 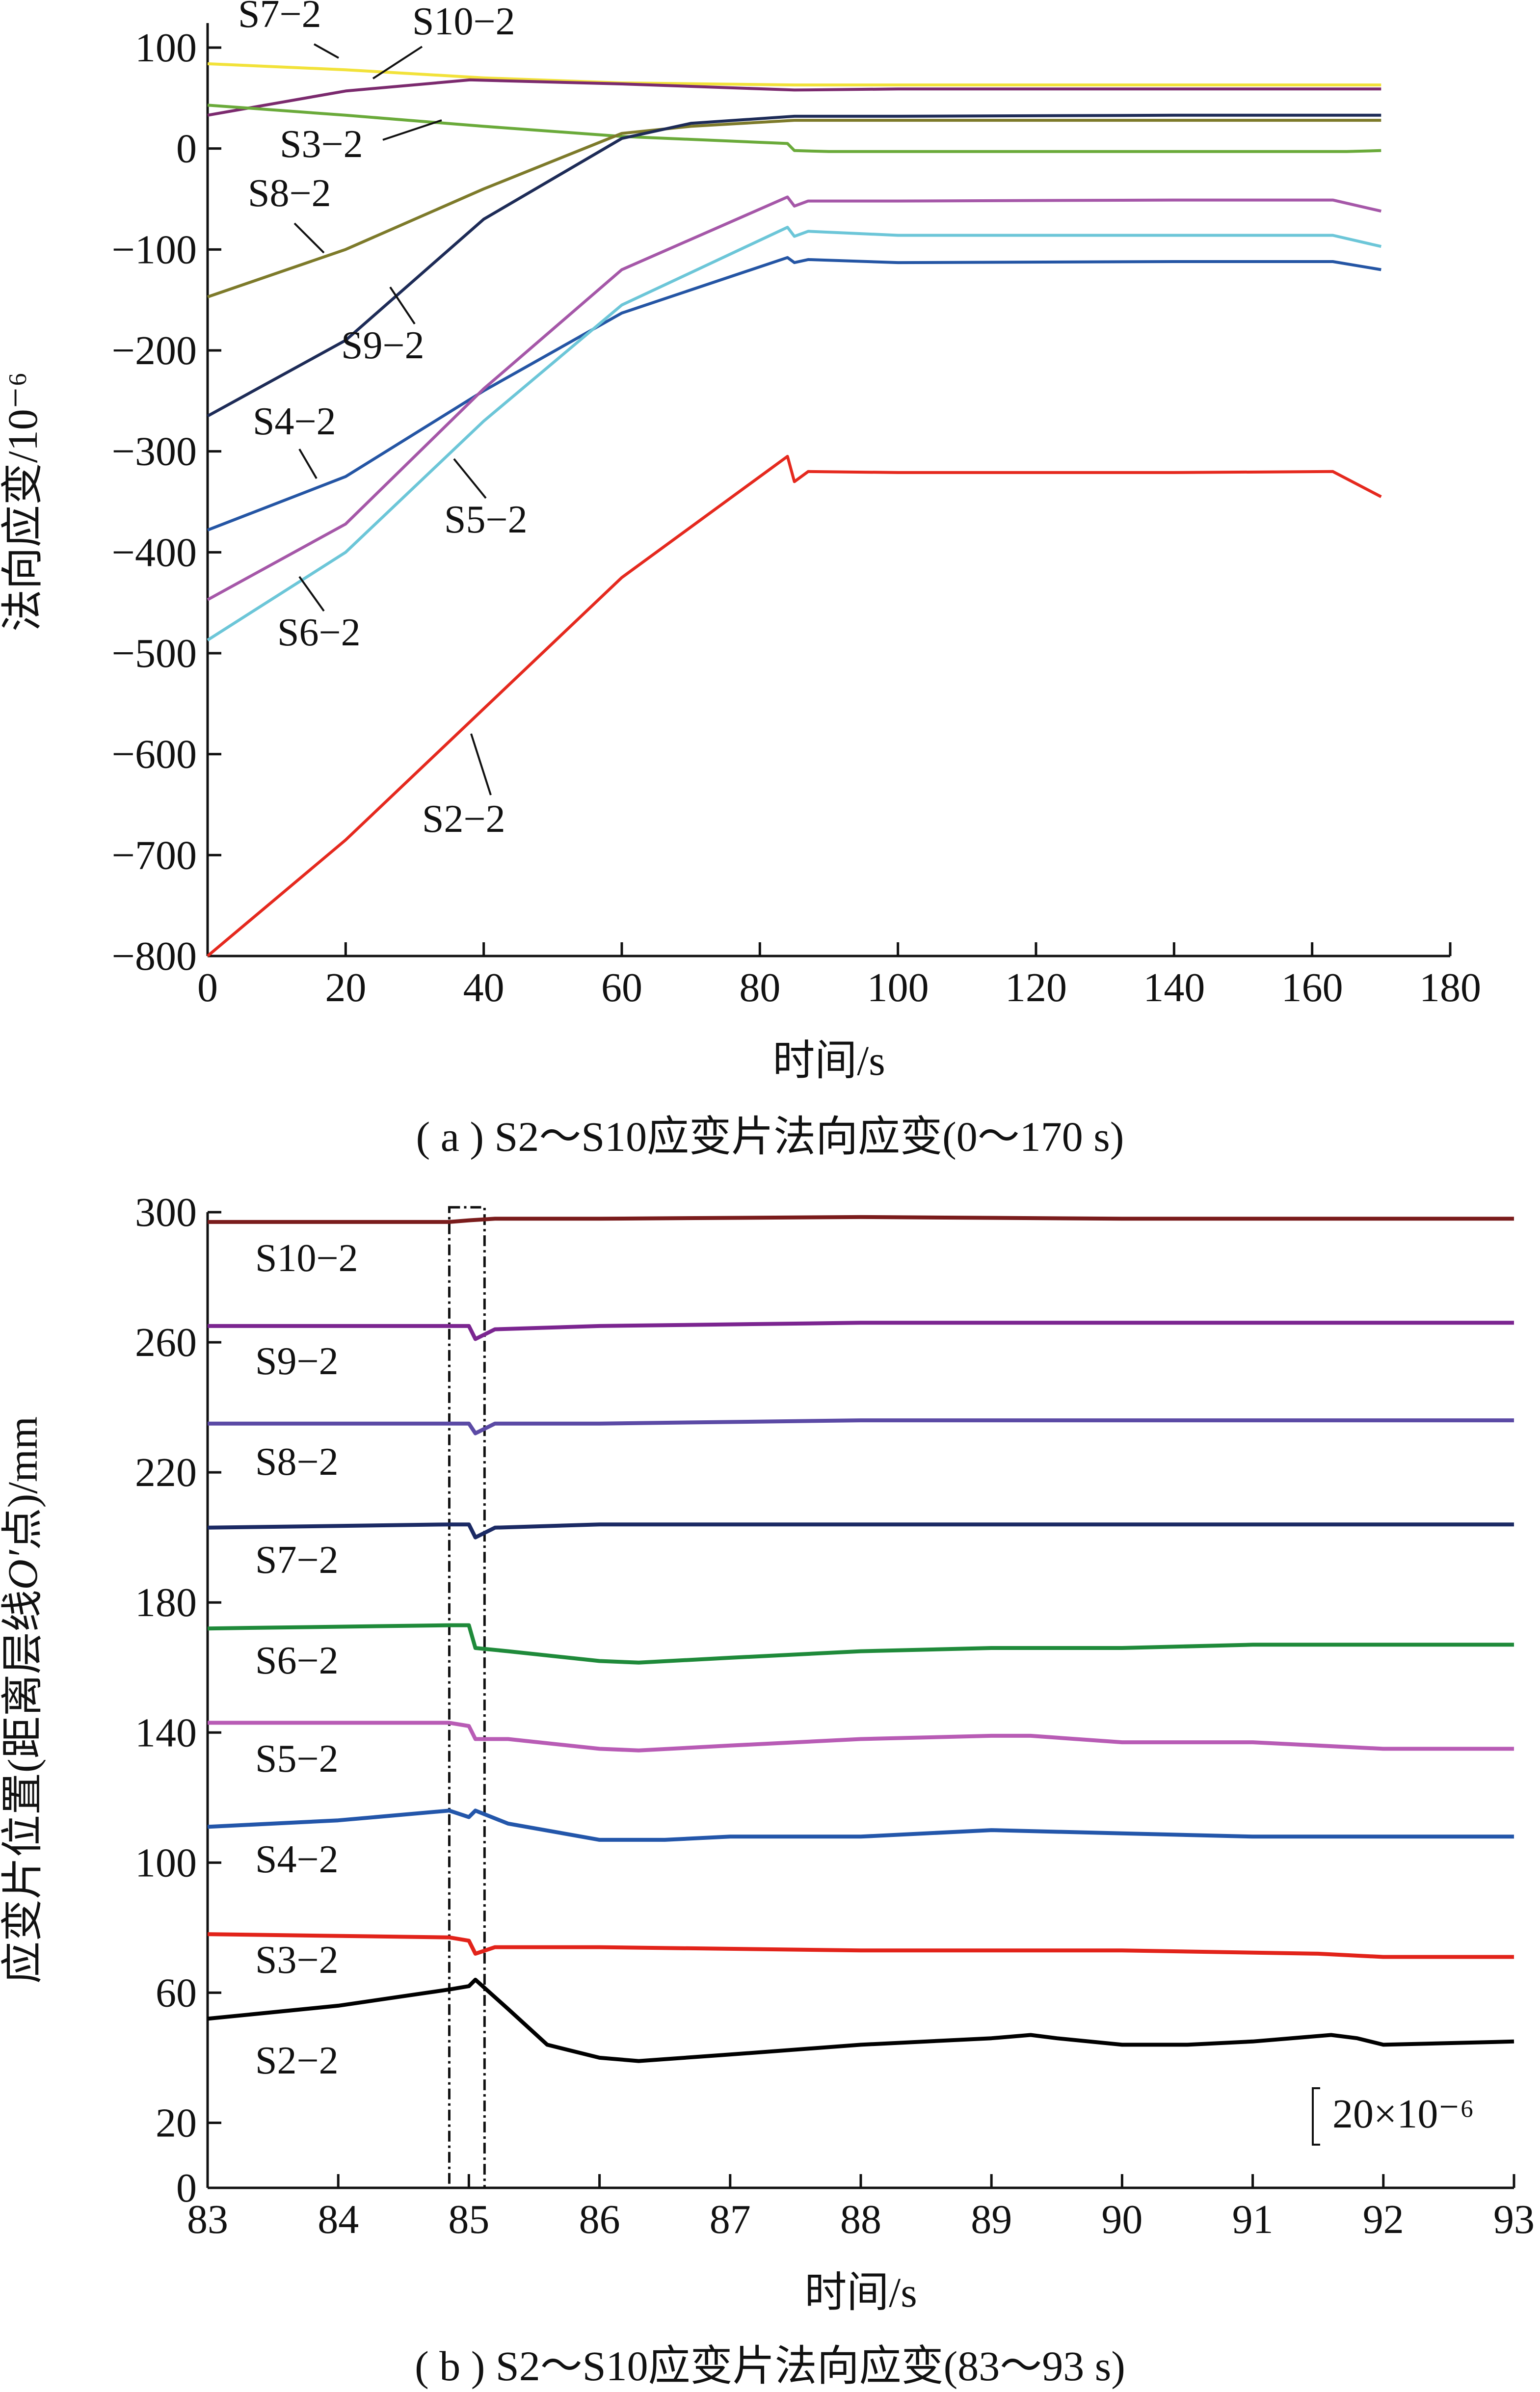 I want to click on series-leader-S9−2, so click(x=403, y=305).